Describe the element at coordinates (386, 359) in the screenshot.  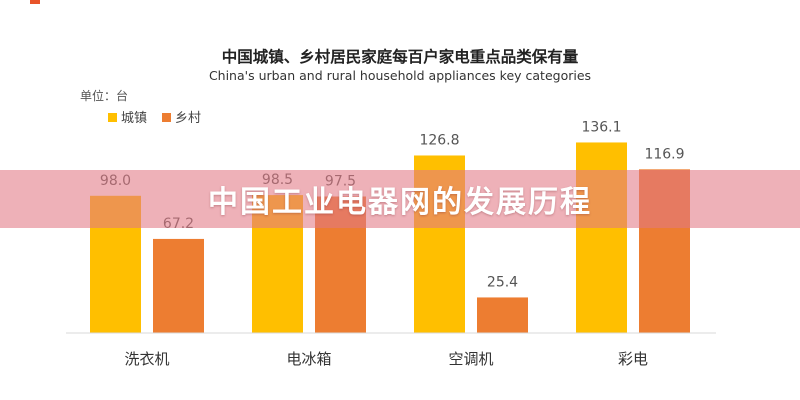
I see `x-tick-labels: 洗衣机 电冰箱 空调机 彩电` at that location.